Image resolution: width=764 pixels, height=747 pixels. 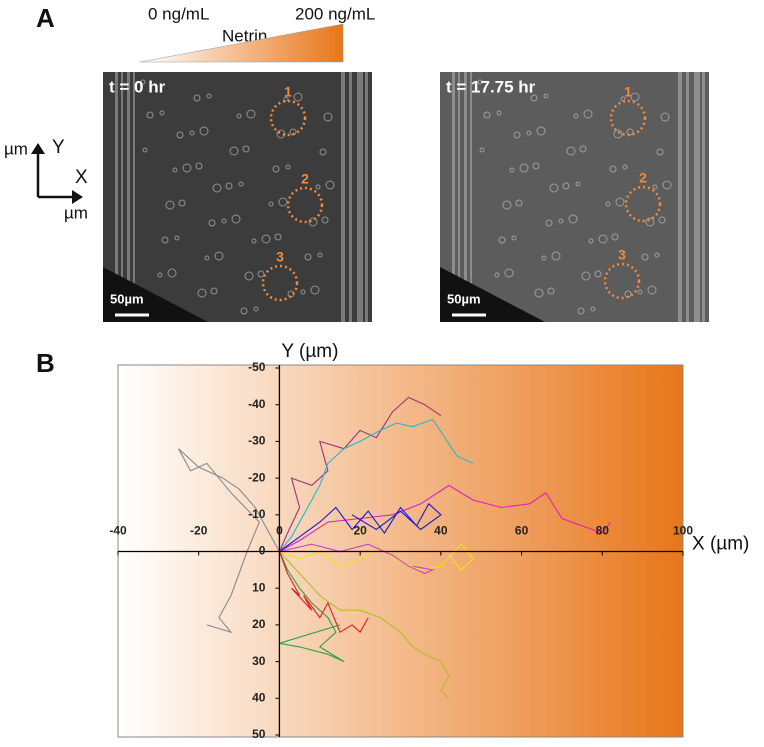 What do you see at coordinates (720, 544) in the screenshot?
I see `x-axis-title: X (µm)` at bounding box center [720, 544].